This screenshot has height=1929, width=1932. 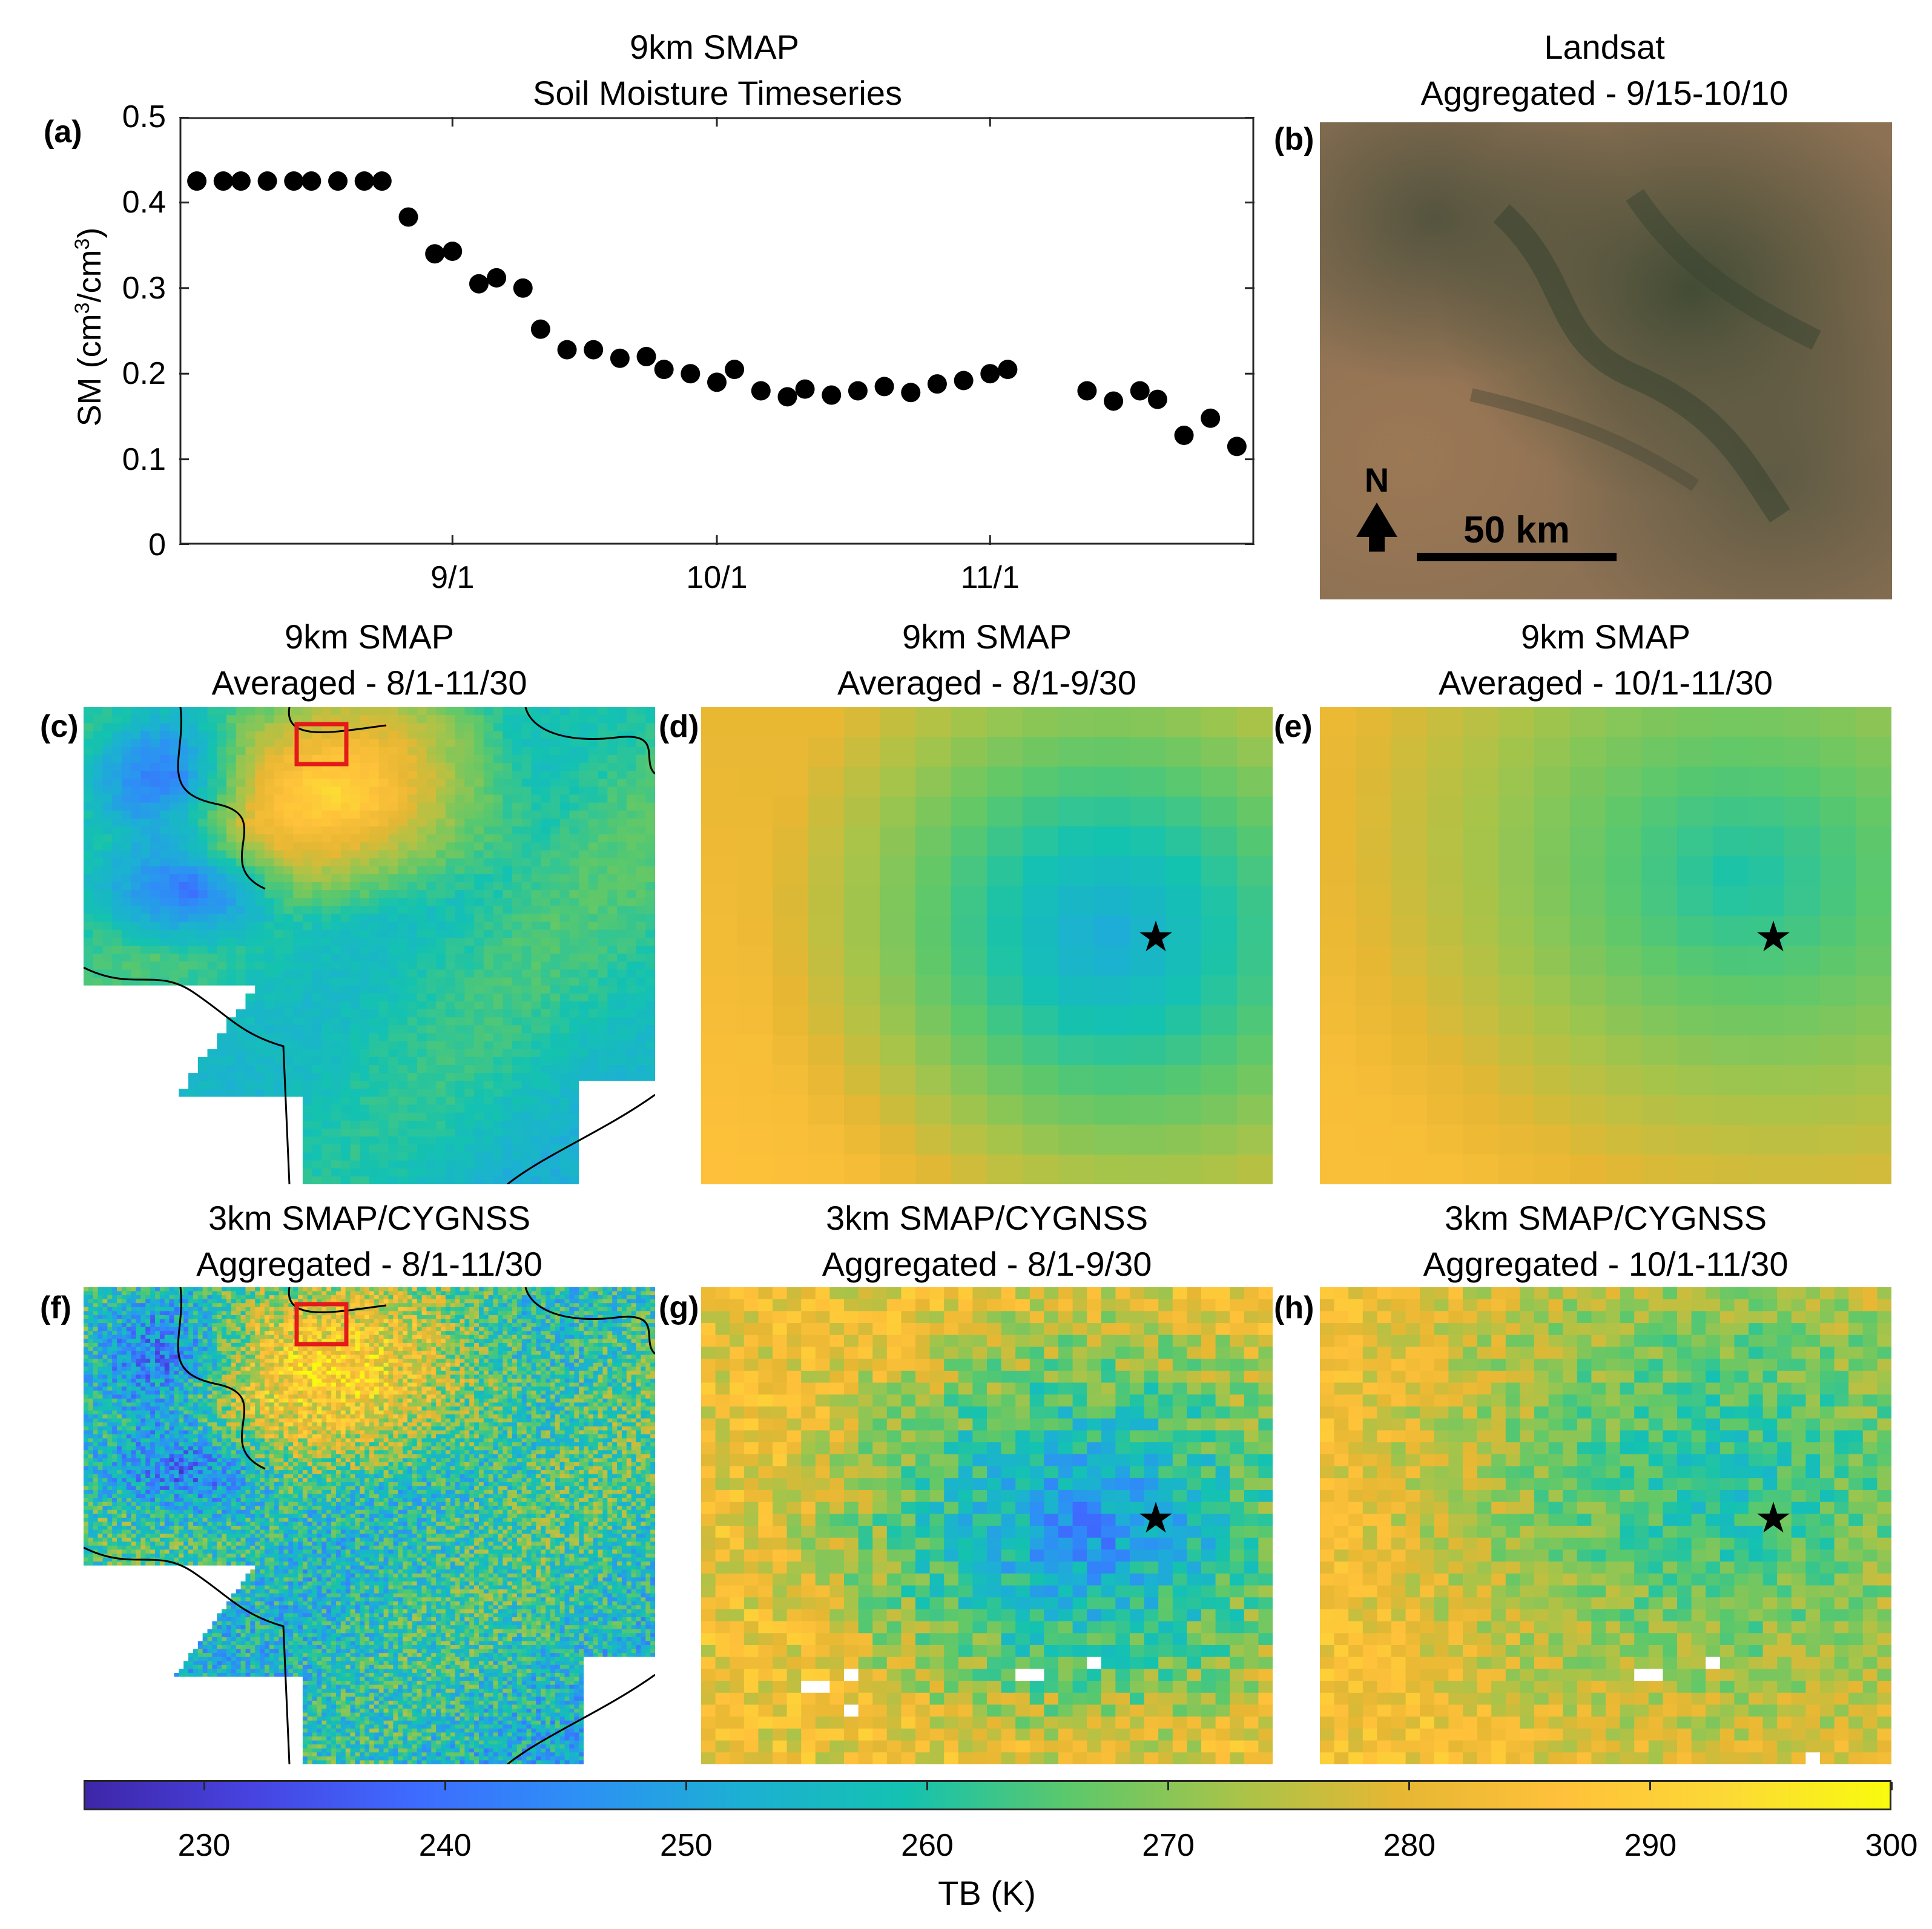 What do you see at coordinates (204, 1845) in the screenshot?
I see `colorbar-tick-label: 230` at bounding box center [204, 1845].